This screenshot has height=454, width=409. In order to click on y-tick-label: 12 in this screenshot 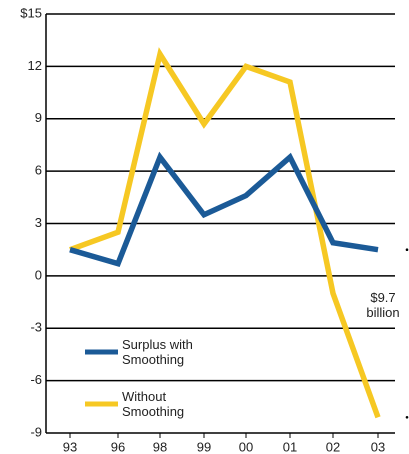, I will do `click(35, 65)`.